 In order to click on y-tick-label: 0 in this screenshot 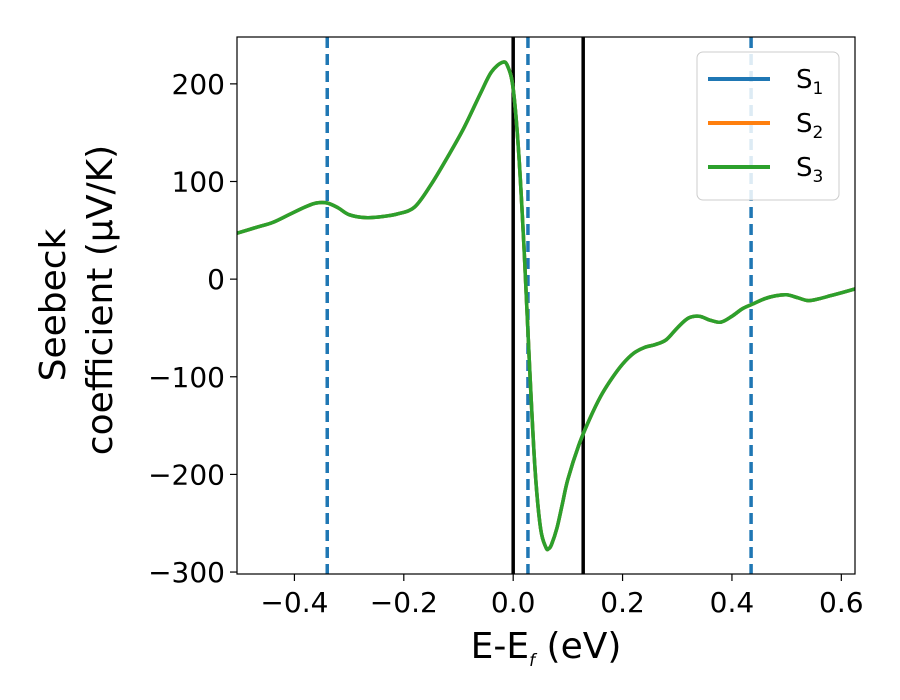, I will do `click(216, 279)`.